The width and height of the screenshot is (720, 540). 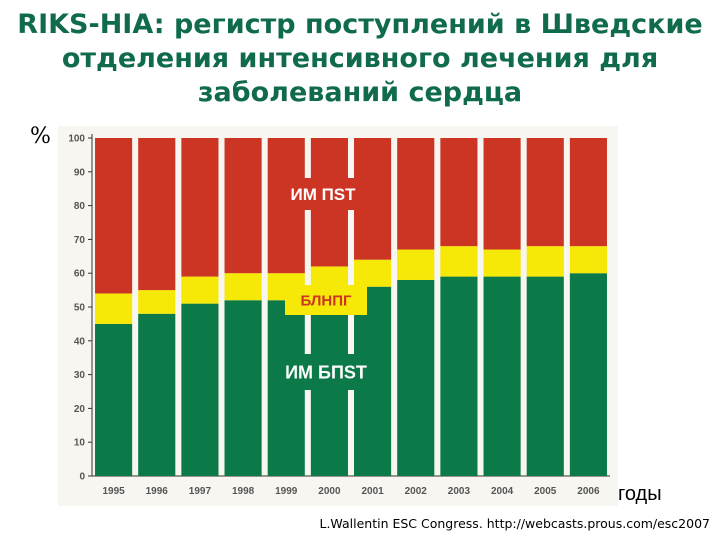 What do you see at coordinates (76, 139) in the screenshot?
I see `y-tick-label: 100` at bounding box center [76, 139].